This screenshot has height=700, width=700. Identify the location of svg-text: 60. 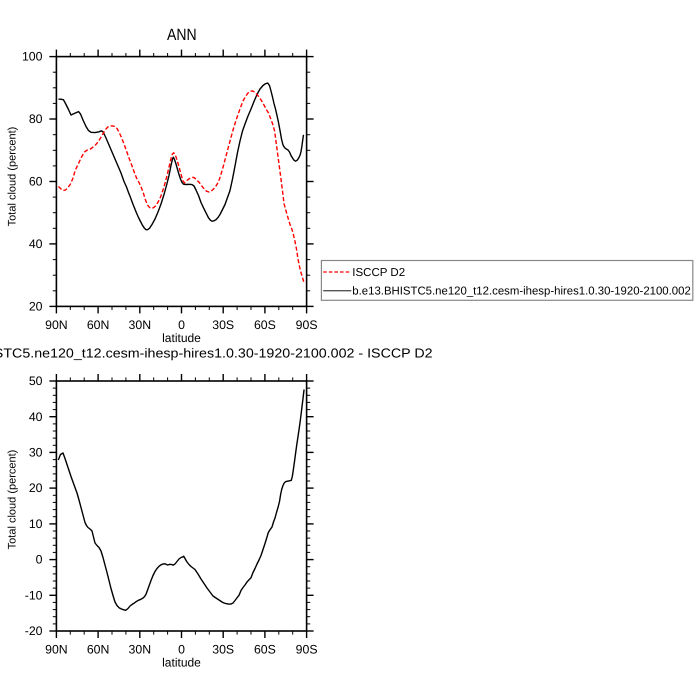
(36, 182).